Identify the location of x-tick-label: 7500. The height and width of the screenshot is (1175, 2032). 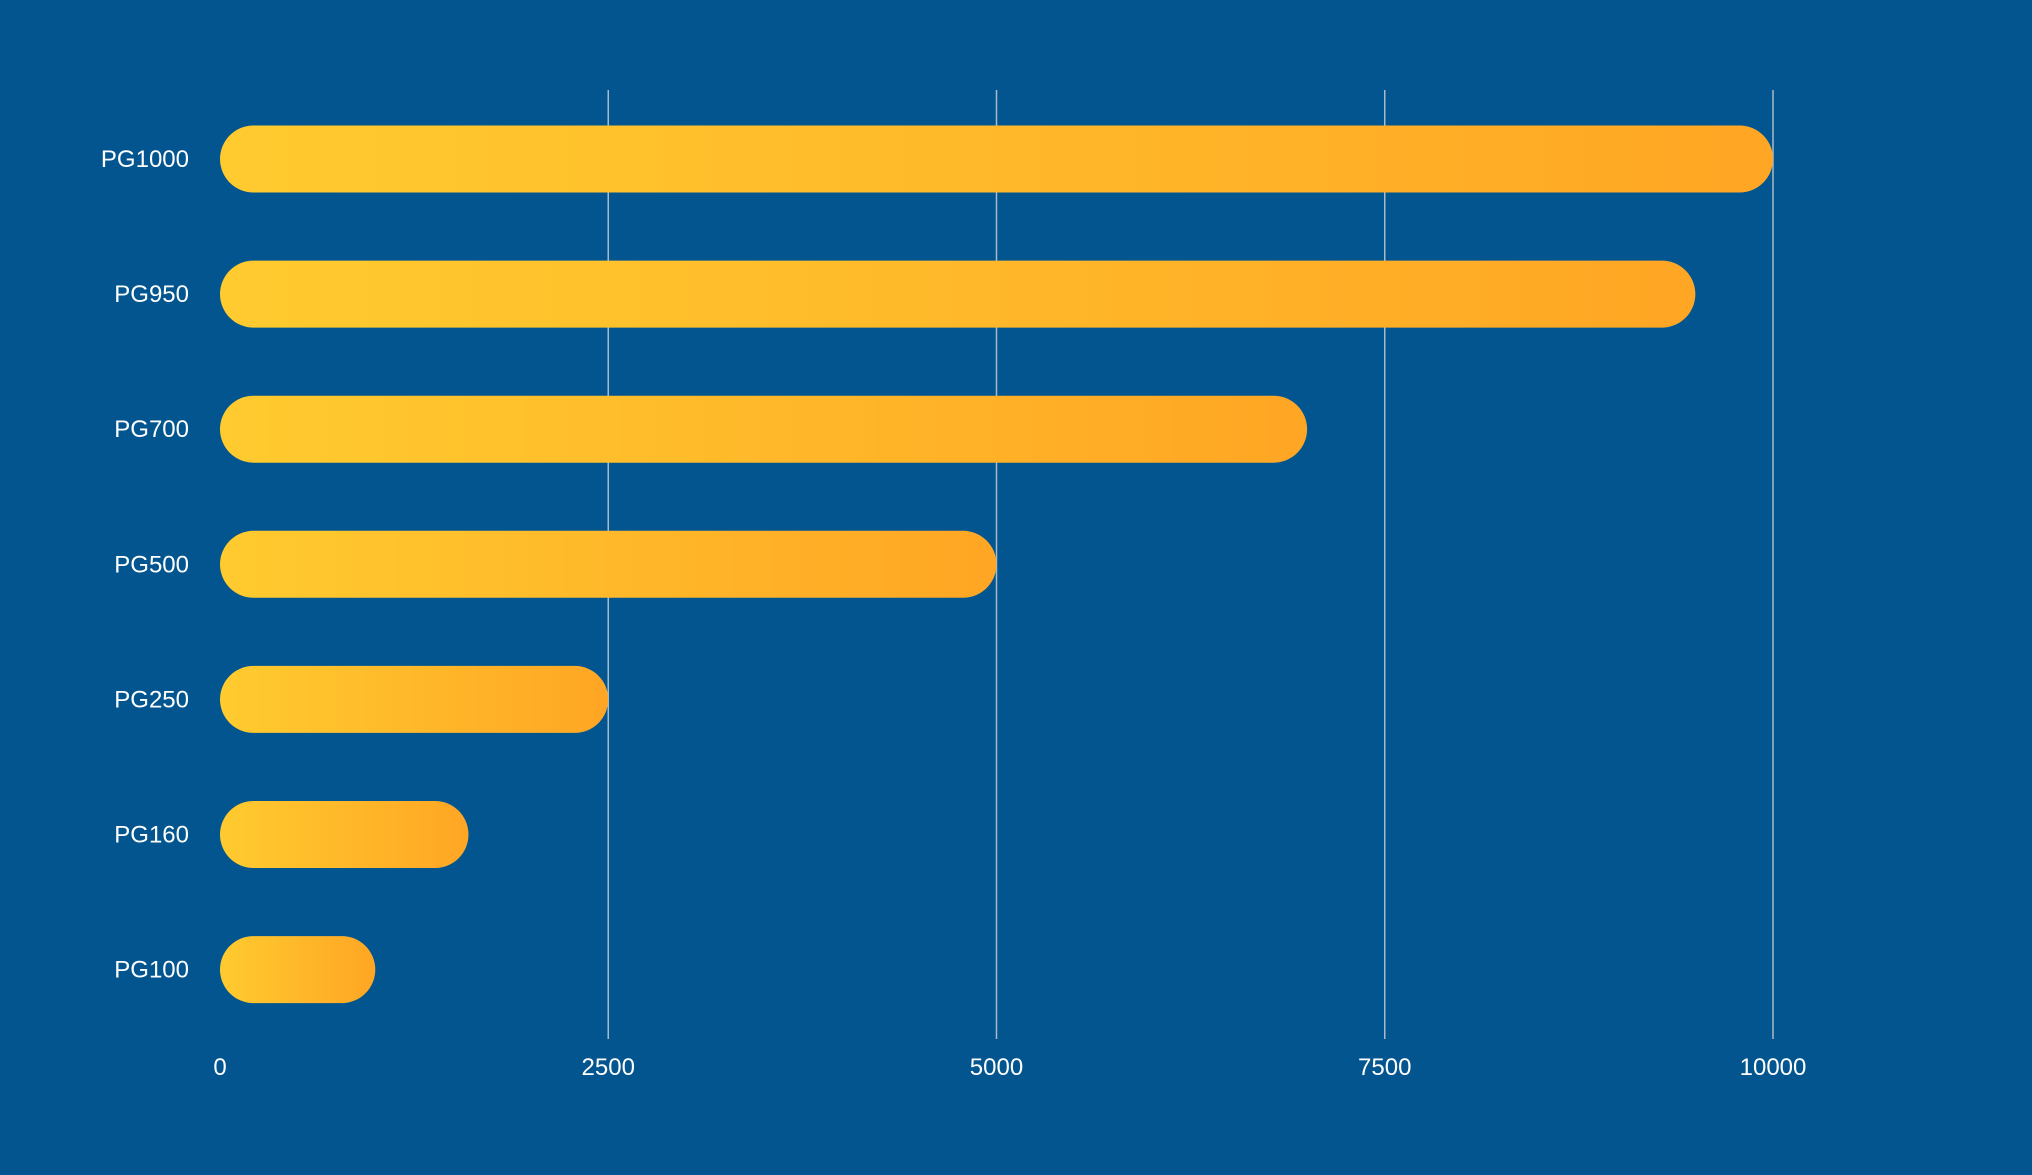
(1384, 1067).